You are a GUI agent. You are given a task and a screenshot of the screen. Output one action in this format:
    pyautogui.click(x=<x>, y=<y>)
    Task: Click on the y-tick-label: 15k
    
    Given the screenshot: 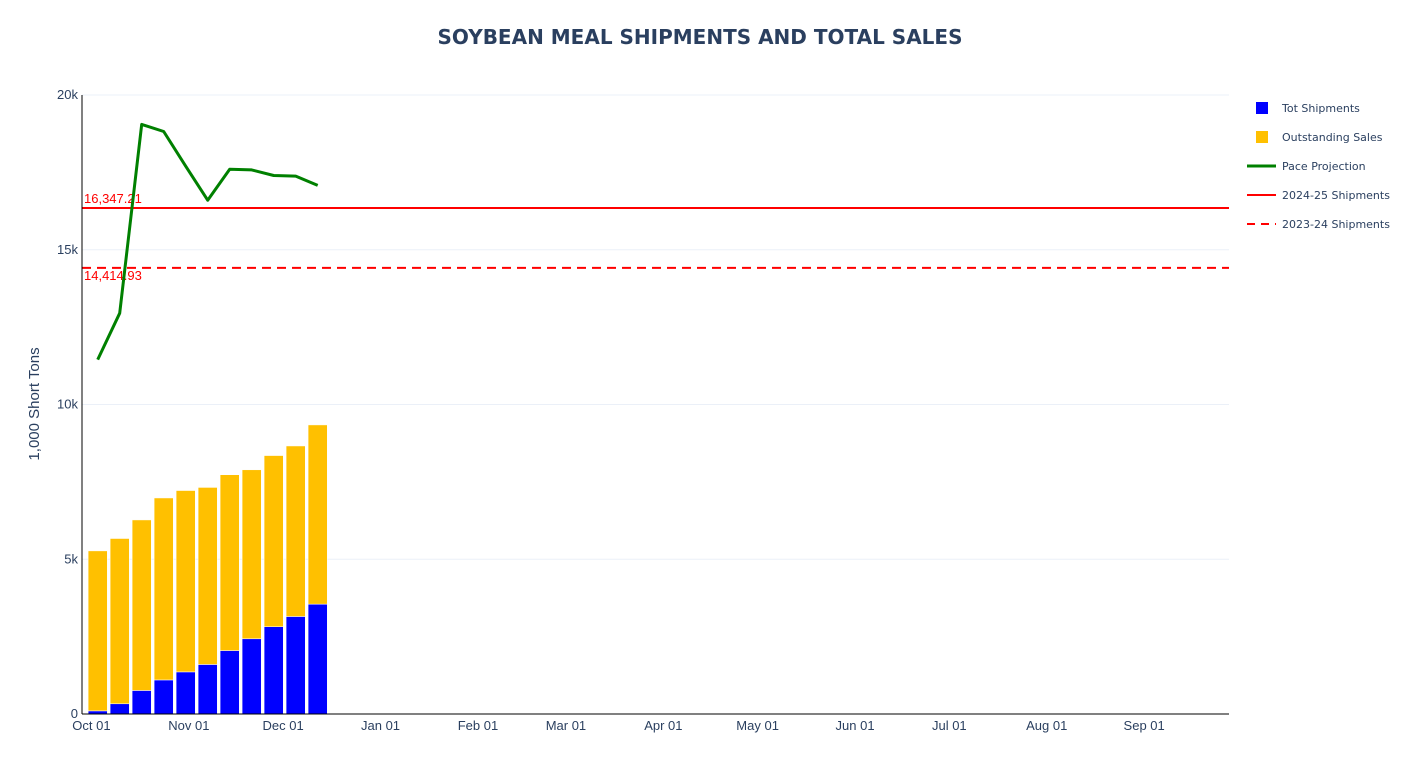 What is the action you would take?
    pyautogui.click(x=67, y=249)
    